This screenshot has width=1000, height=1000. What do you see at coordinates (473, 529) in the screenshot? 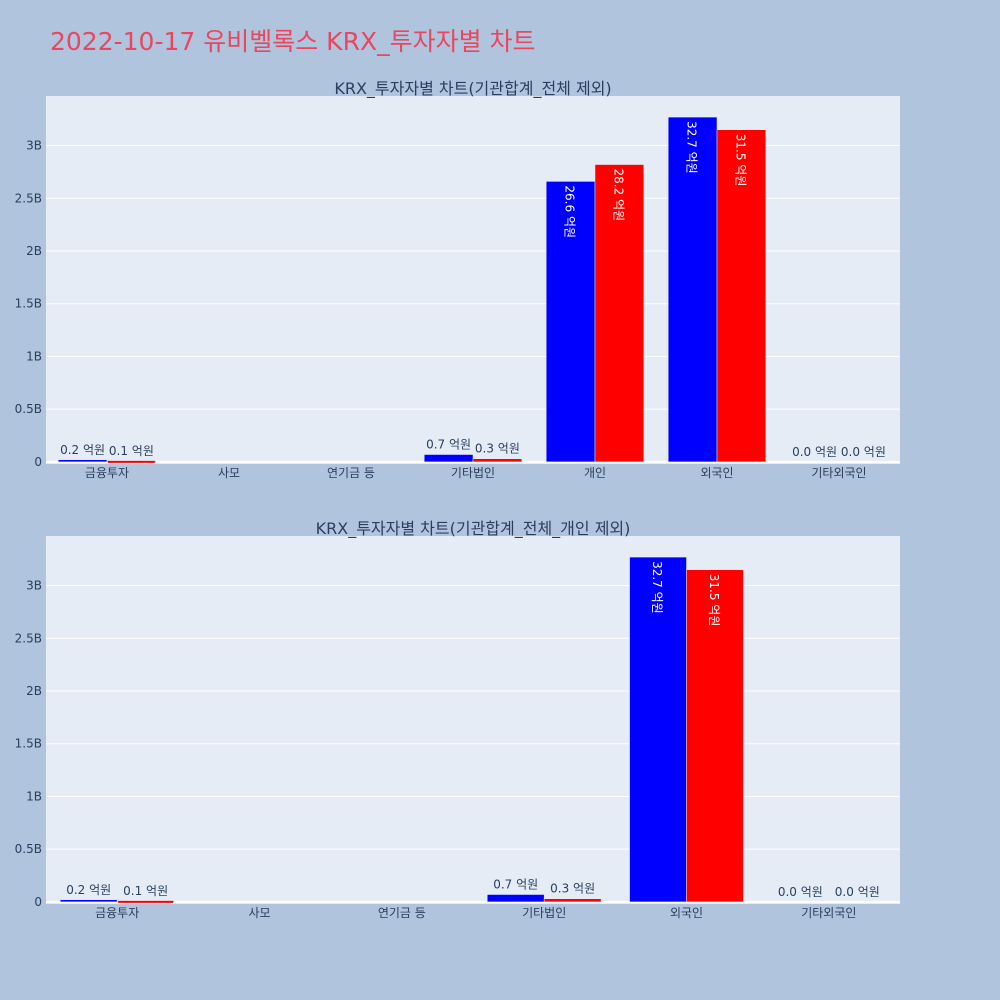
I see `chart-title: KRX_투자자별 차트(기관합계_전체_개인 제외)` at bounding box center [473, 529].